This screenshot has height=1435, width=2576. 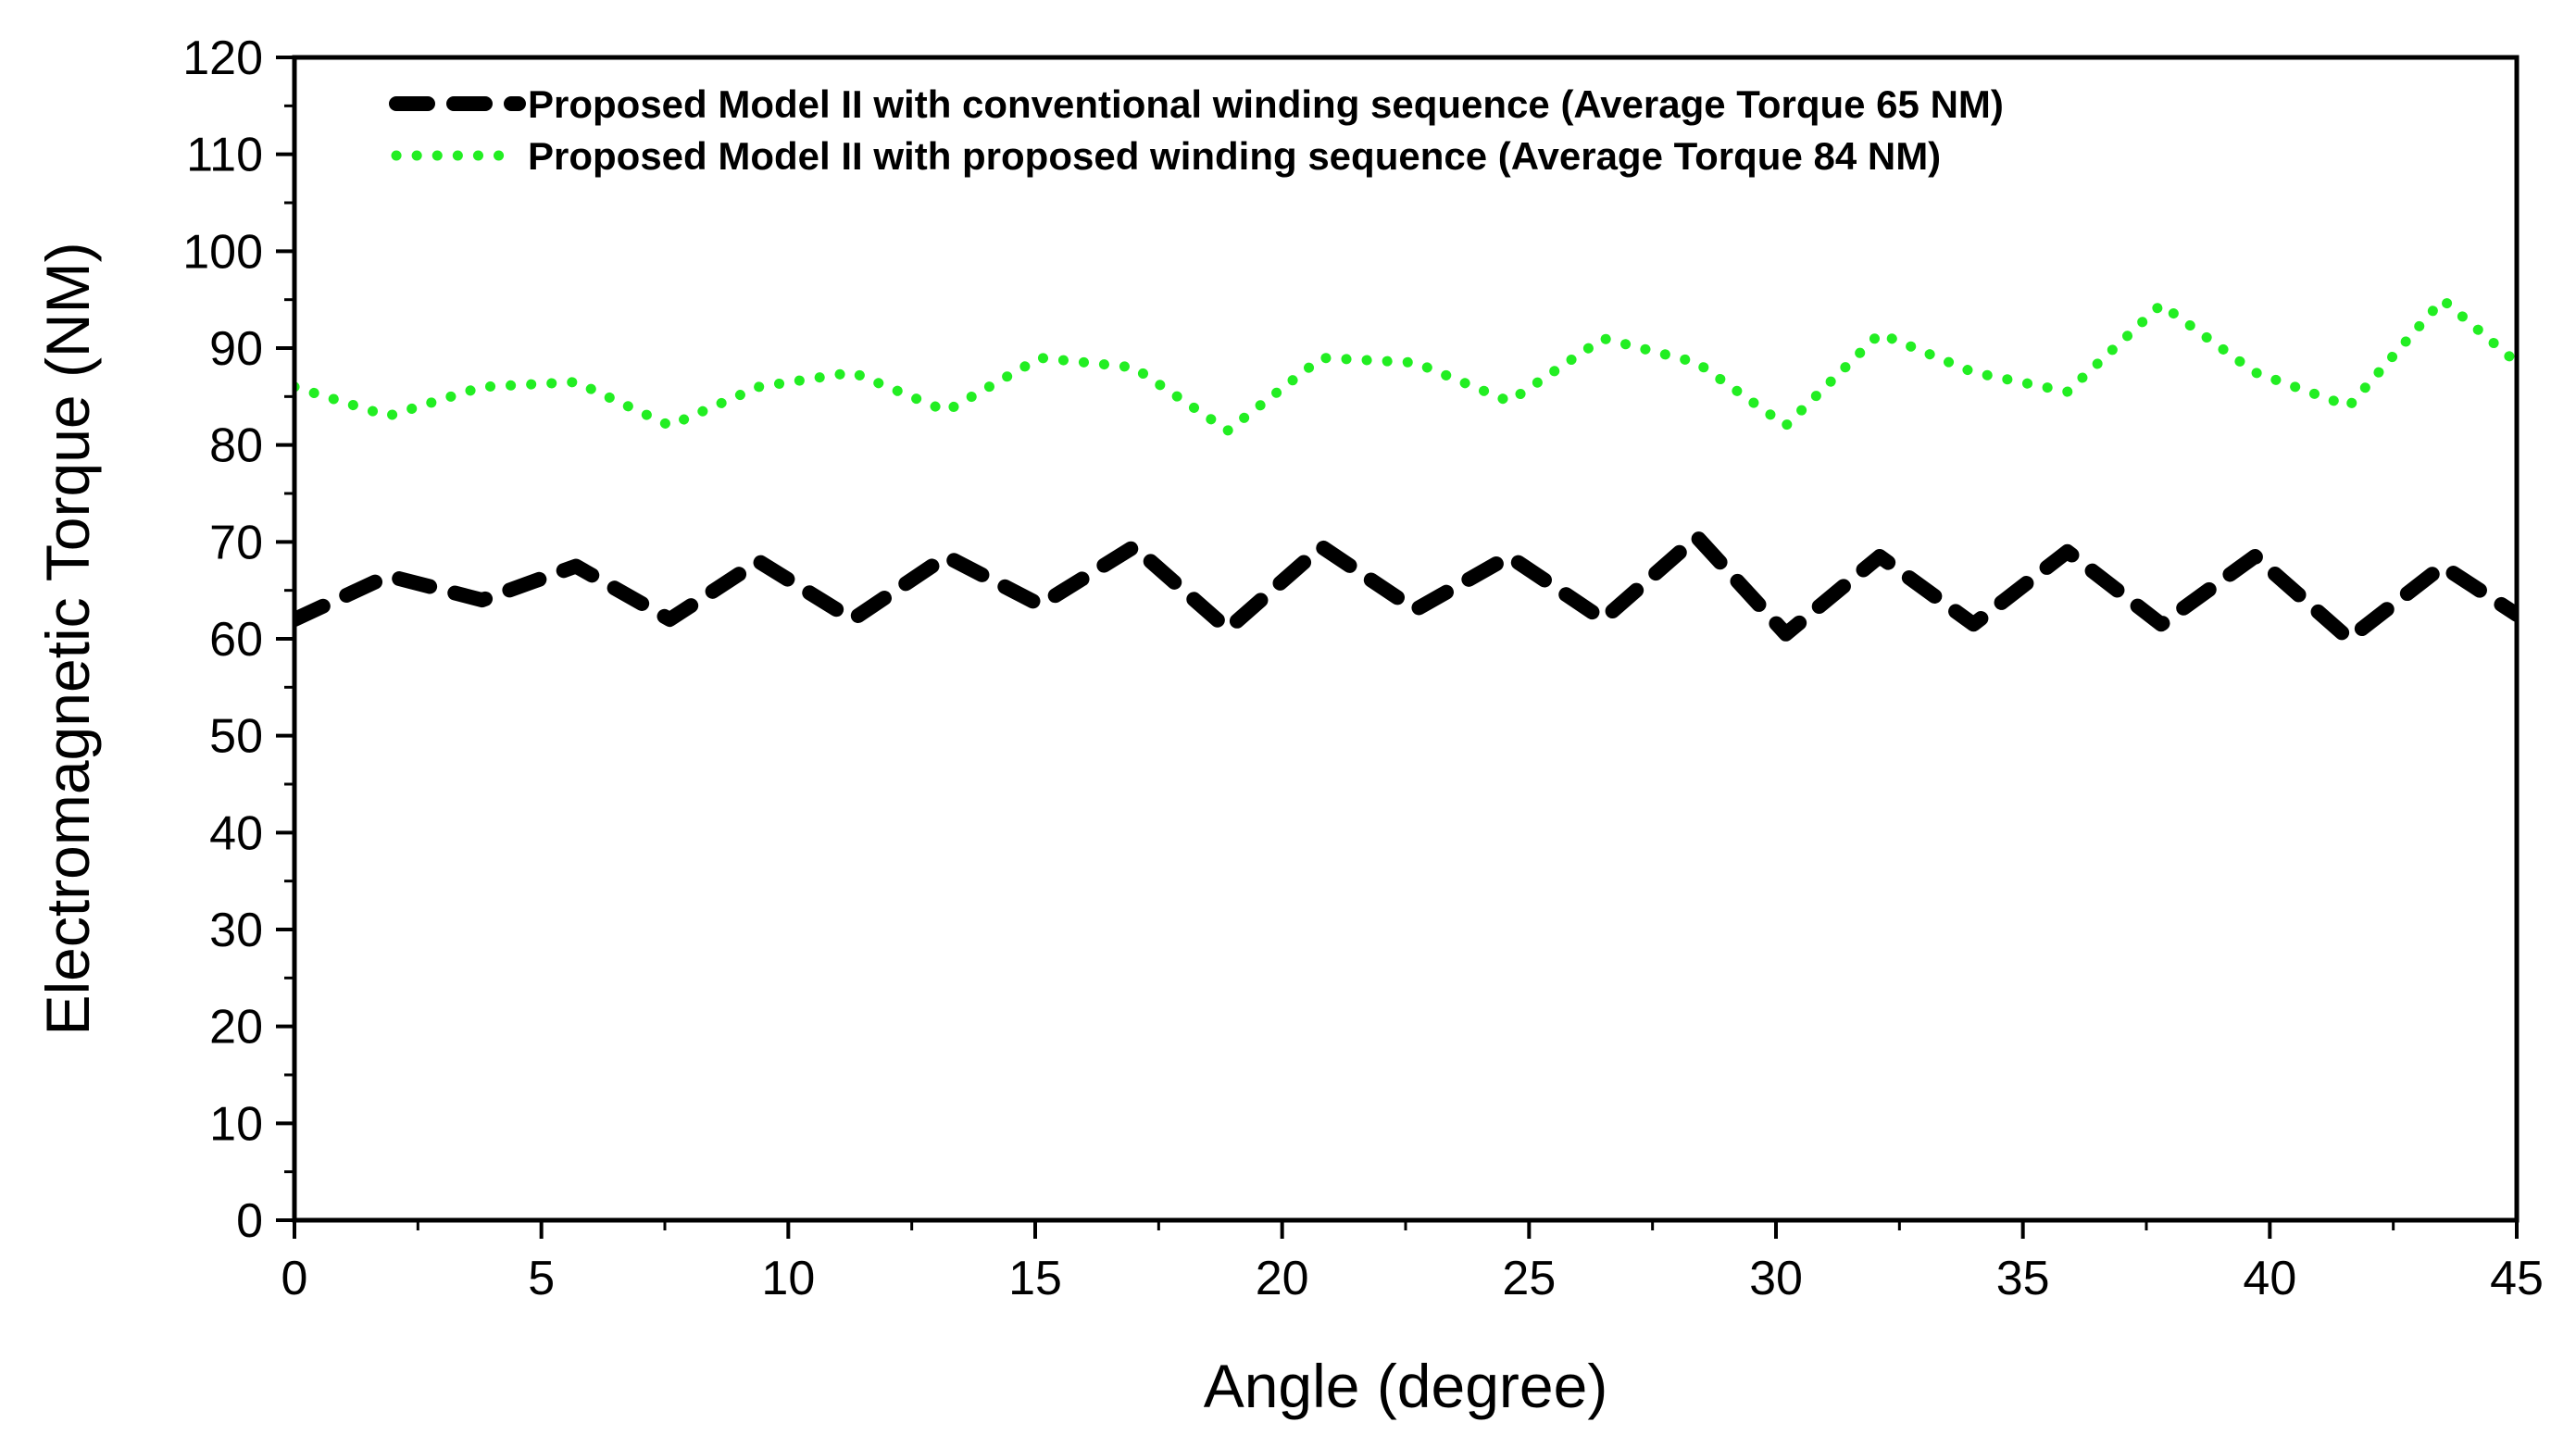 What do you see at coordinates (1776, 1278) in the screenshot?
I see `x-tick-label: 30` at bounding box center [1776, 1278].